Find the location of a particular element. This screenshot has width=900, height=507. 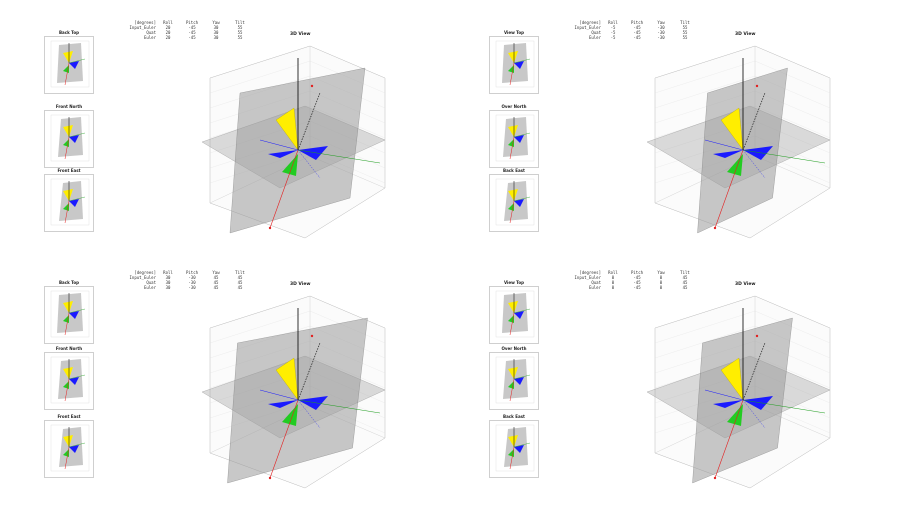

table-row: Quat 30 -30 45 45 is located at coordinates (187, 282).